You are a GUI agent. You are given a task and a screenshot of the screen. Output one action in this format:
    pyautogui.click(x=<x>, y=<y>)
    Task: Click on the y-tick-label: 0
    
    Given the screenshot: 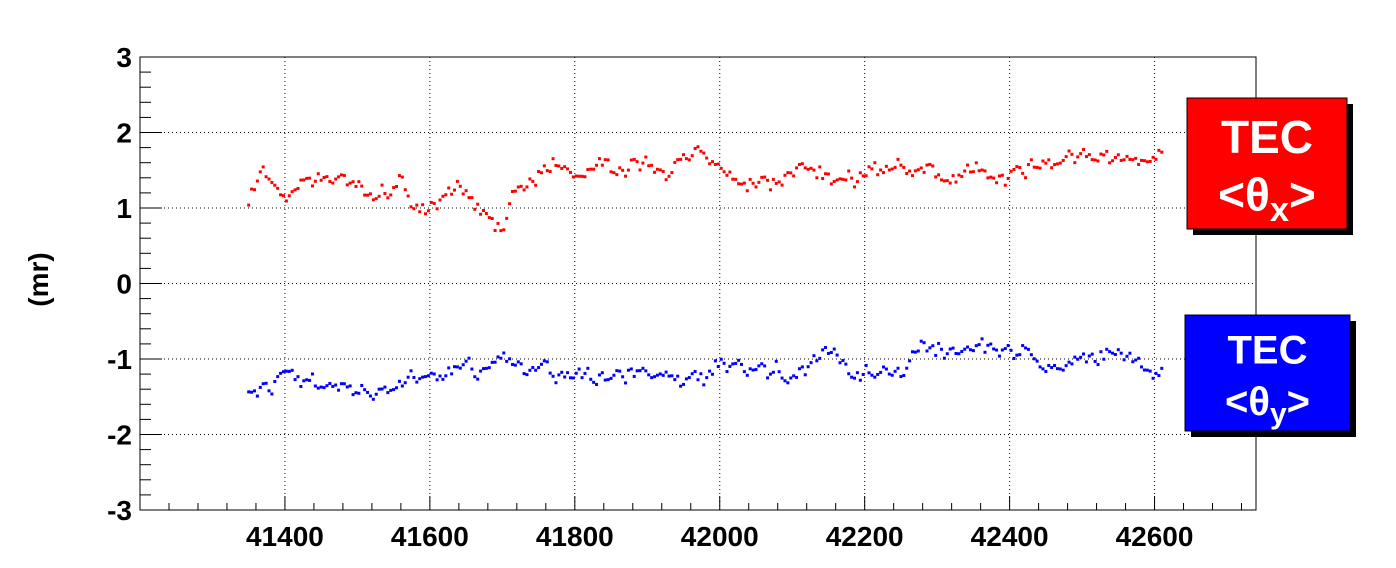 What is the action you would take?
    pyautogui.click(x=124, y=284)
    